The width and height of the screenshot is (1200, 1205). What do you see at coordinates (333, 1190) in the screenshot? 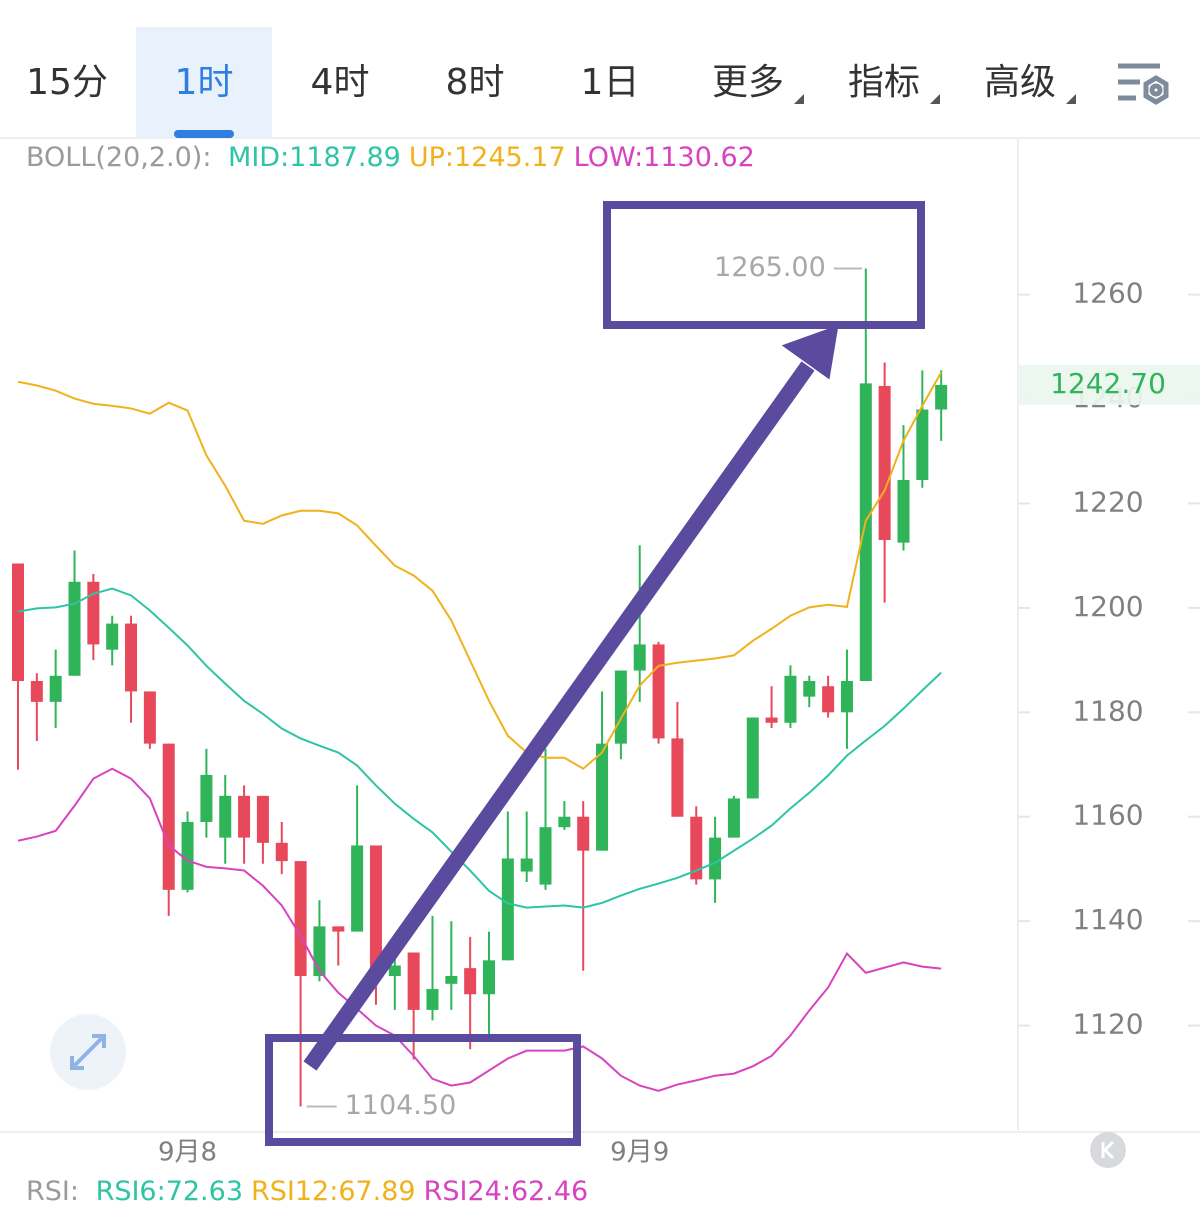
I see `rsi-entry: RSI12:67.89` at bounding box center [333, 1190].